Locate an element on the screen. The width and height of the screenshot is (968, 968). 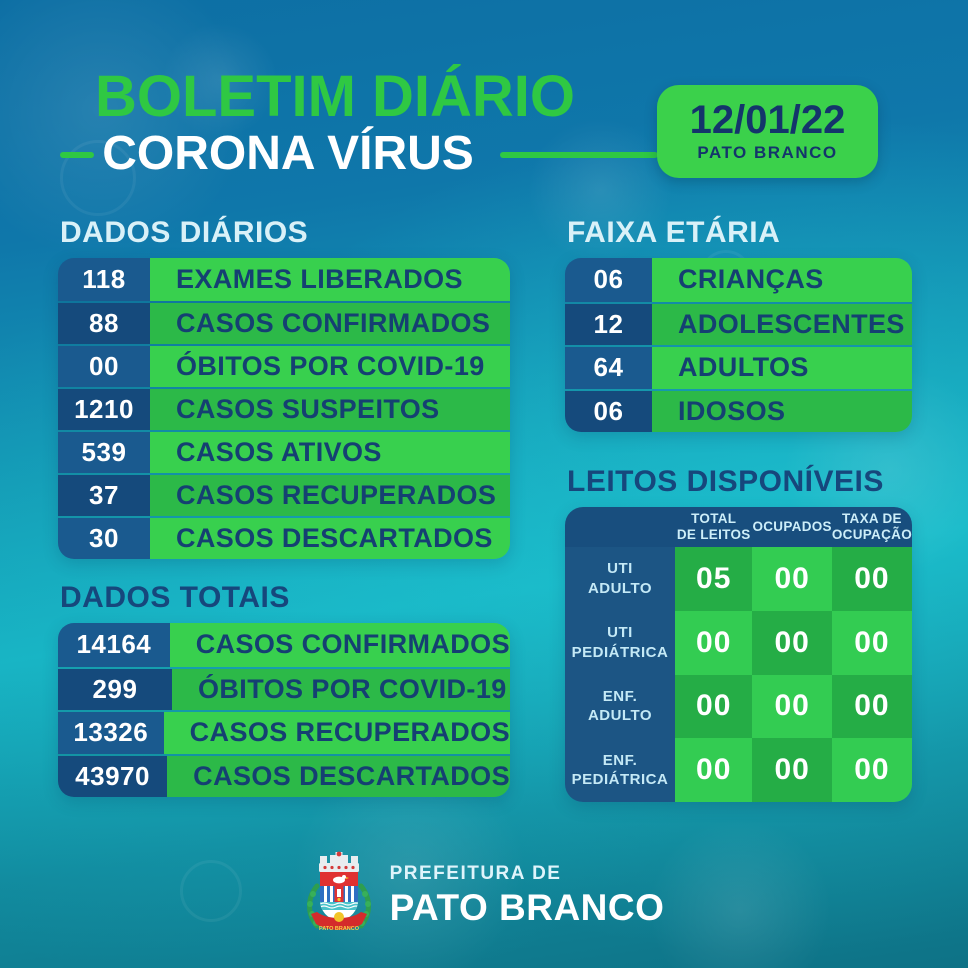
section-title-dados-diarios: DADOS DIÁRIOS is located at coordinates (184, 232).